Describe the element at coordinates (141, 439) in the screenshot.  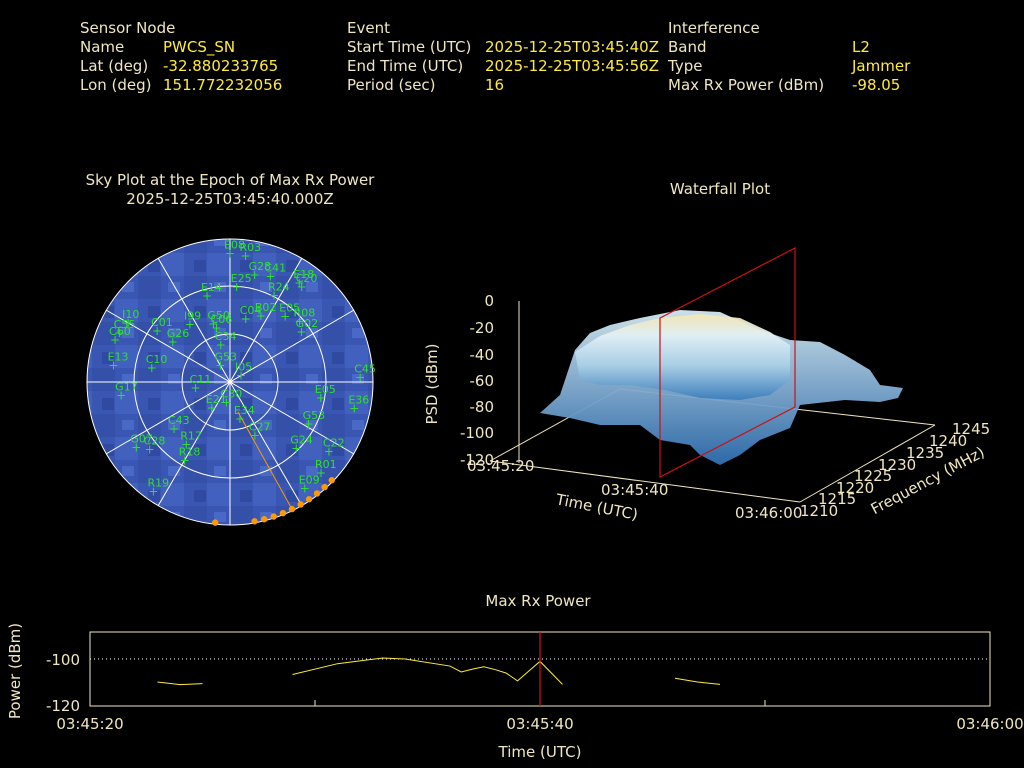
I see `satellite-label: G07` at that location.